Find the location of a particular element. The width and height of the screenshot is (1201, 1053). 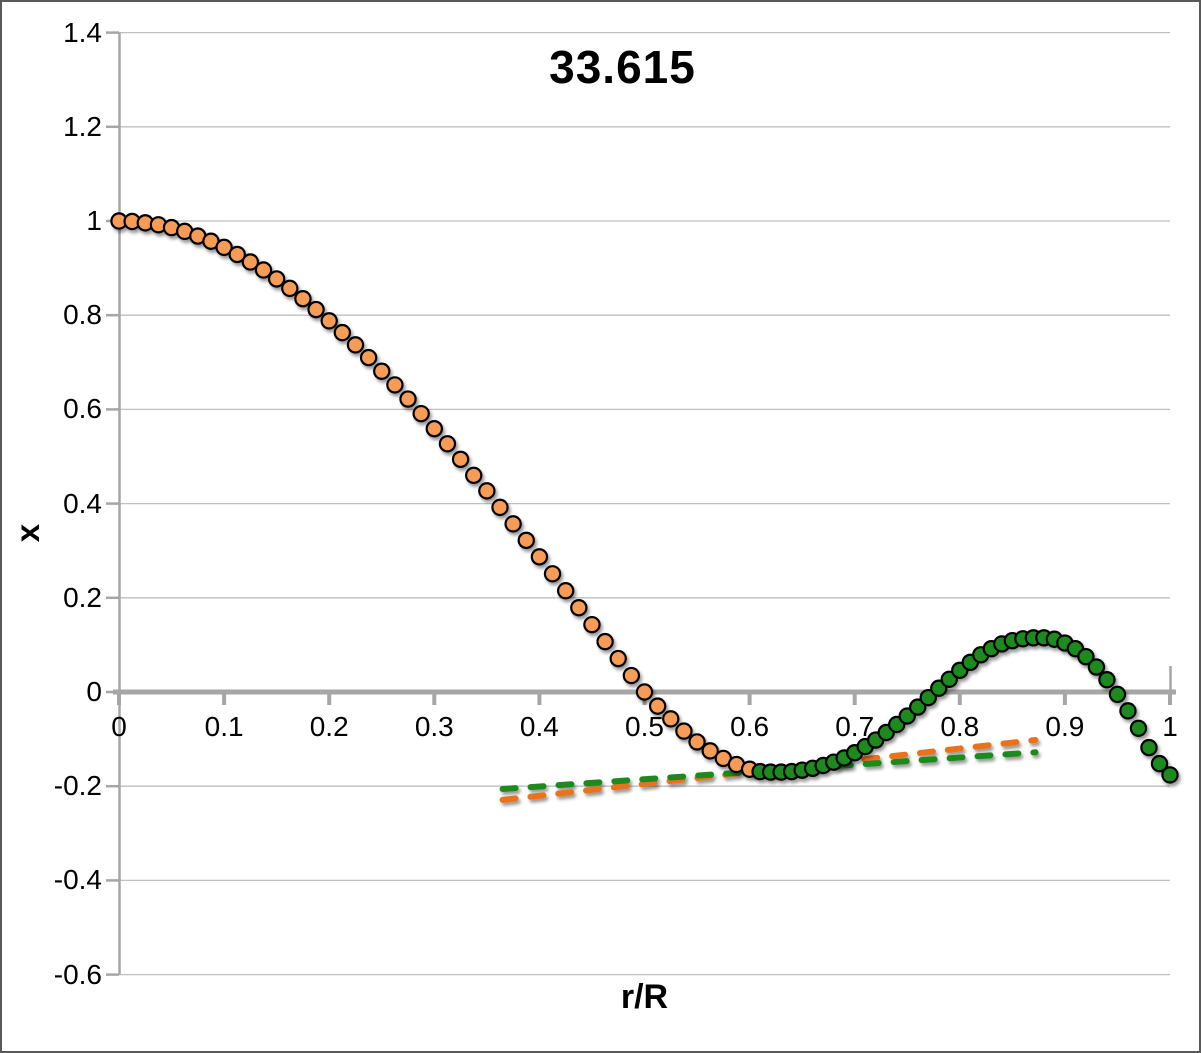

x-axis-tick-label: 0 is located at coordinates (119, 726).